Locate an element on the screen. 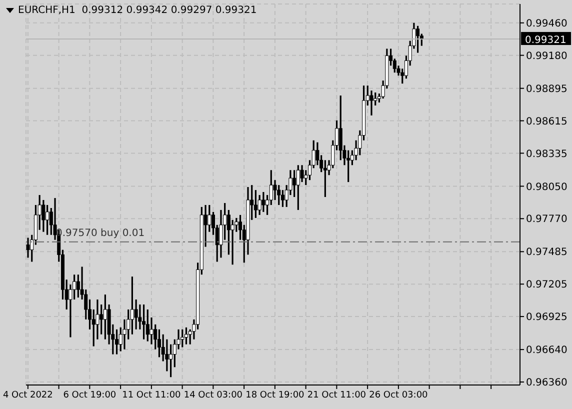 This screenshot has width=572, height=409. y-tick-label: 0.99180 is located at coordinates (547, 56).